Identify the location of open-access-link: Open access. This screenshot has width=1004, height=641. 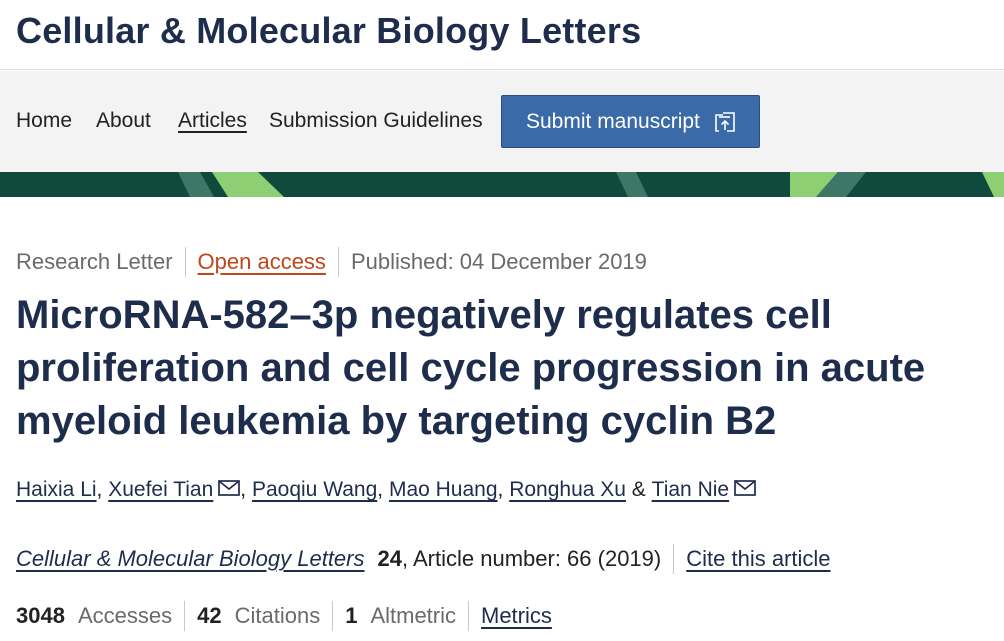
(261, 261).